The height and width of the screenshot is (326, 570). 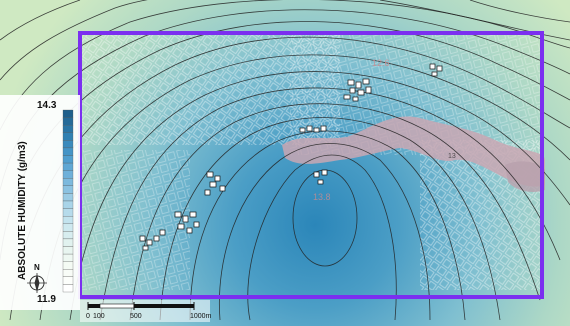 What do you see at coordinates (88, 316) in the screenshot?
I see `scale-label-0: 0` at bounding box center [88, 316].